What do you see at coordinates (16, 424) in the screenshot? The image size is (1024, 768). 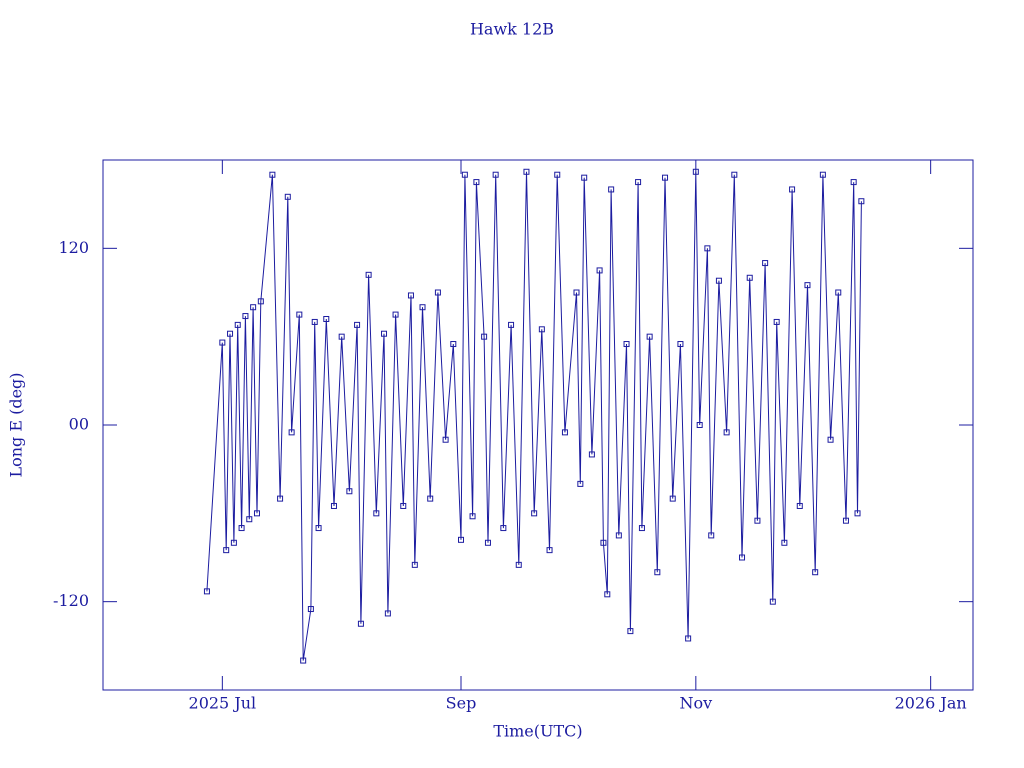 I see `y-axis-label: Long E (deg)` at bounding box center [16, 424].